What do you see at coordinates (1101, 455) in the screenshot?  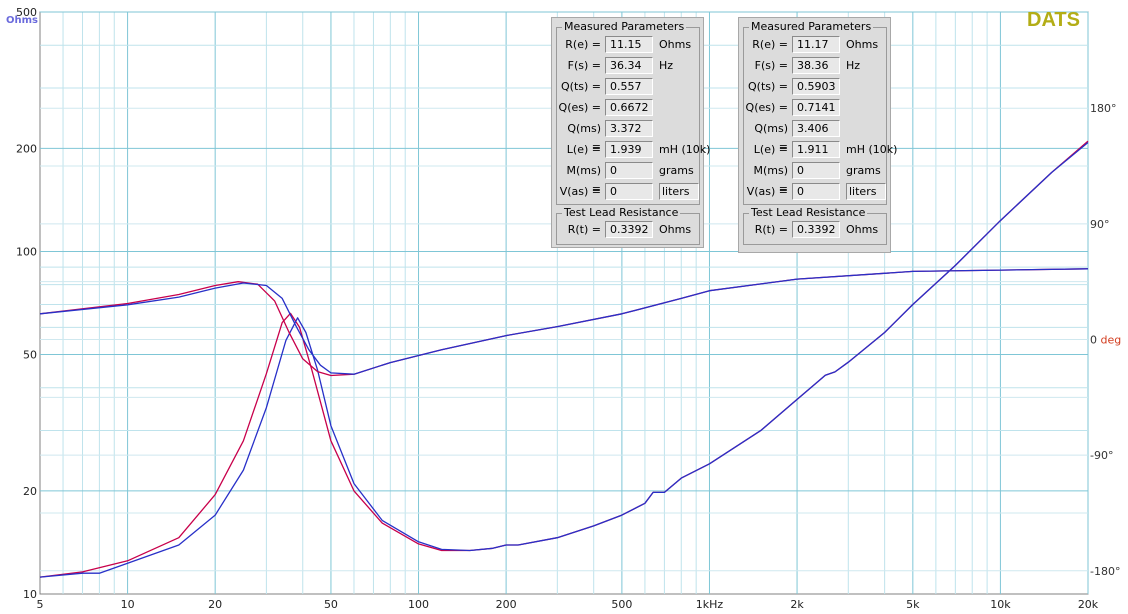 I see `phase-tick-label: -90°` at bounding box center [1101, 455].